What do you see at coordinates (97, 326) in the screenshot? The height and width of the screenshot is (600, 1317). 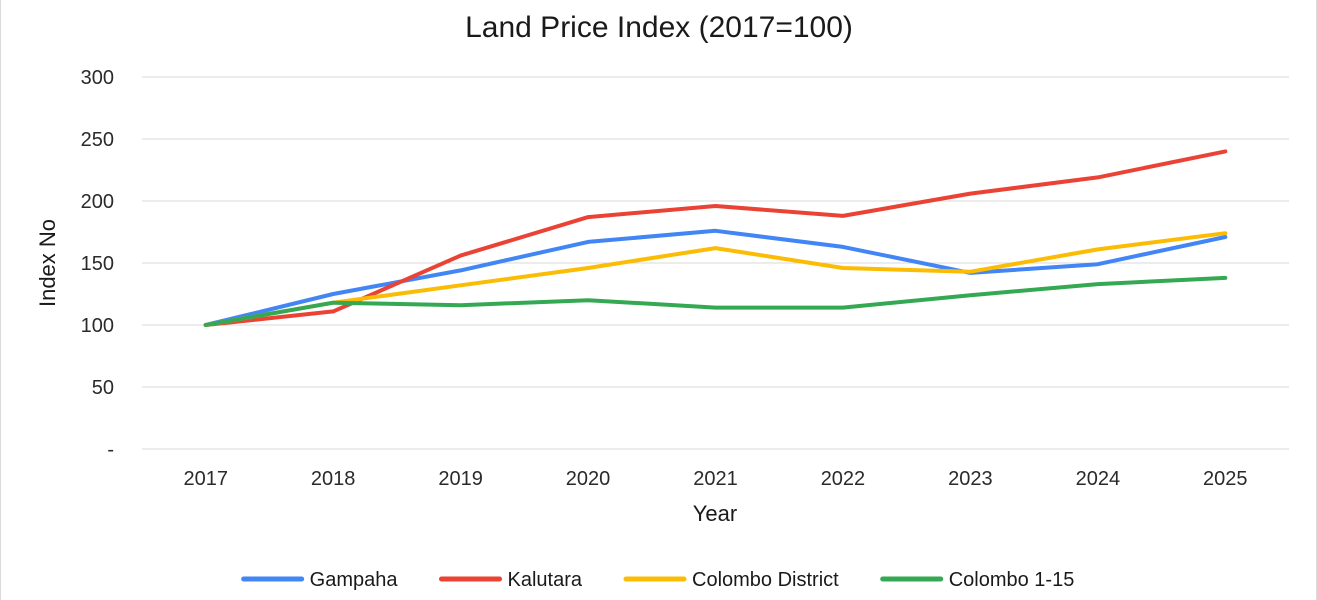 I see `y-tick-label: 100` at bounding box center [97, 326].